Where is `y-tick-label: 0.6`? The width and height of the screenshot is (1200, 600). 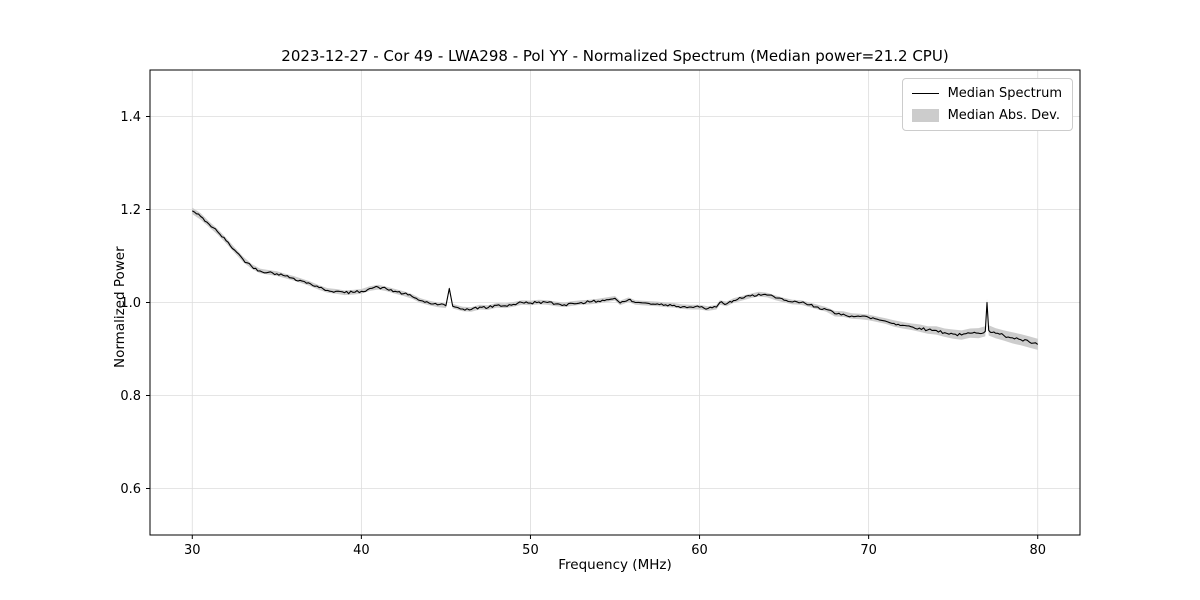
y-tick-label: 0.6 is located at coordinates (130, 489).